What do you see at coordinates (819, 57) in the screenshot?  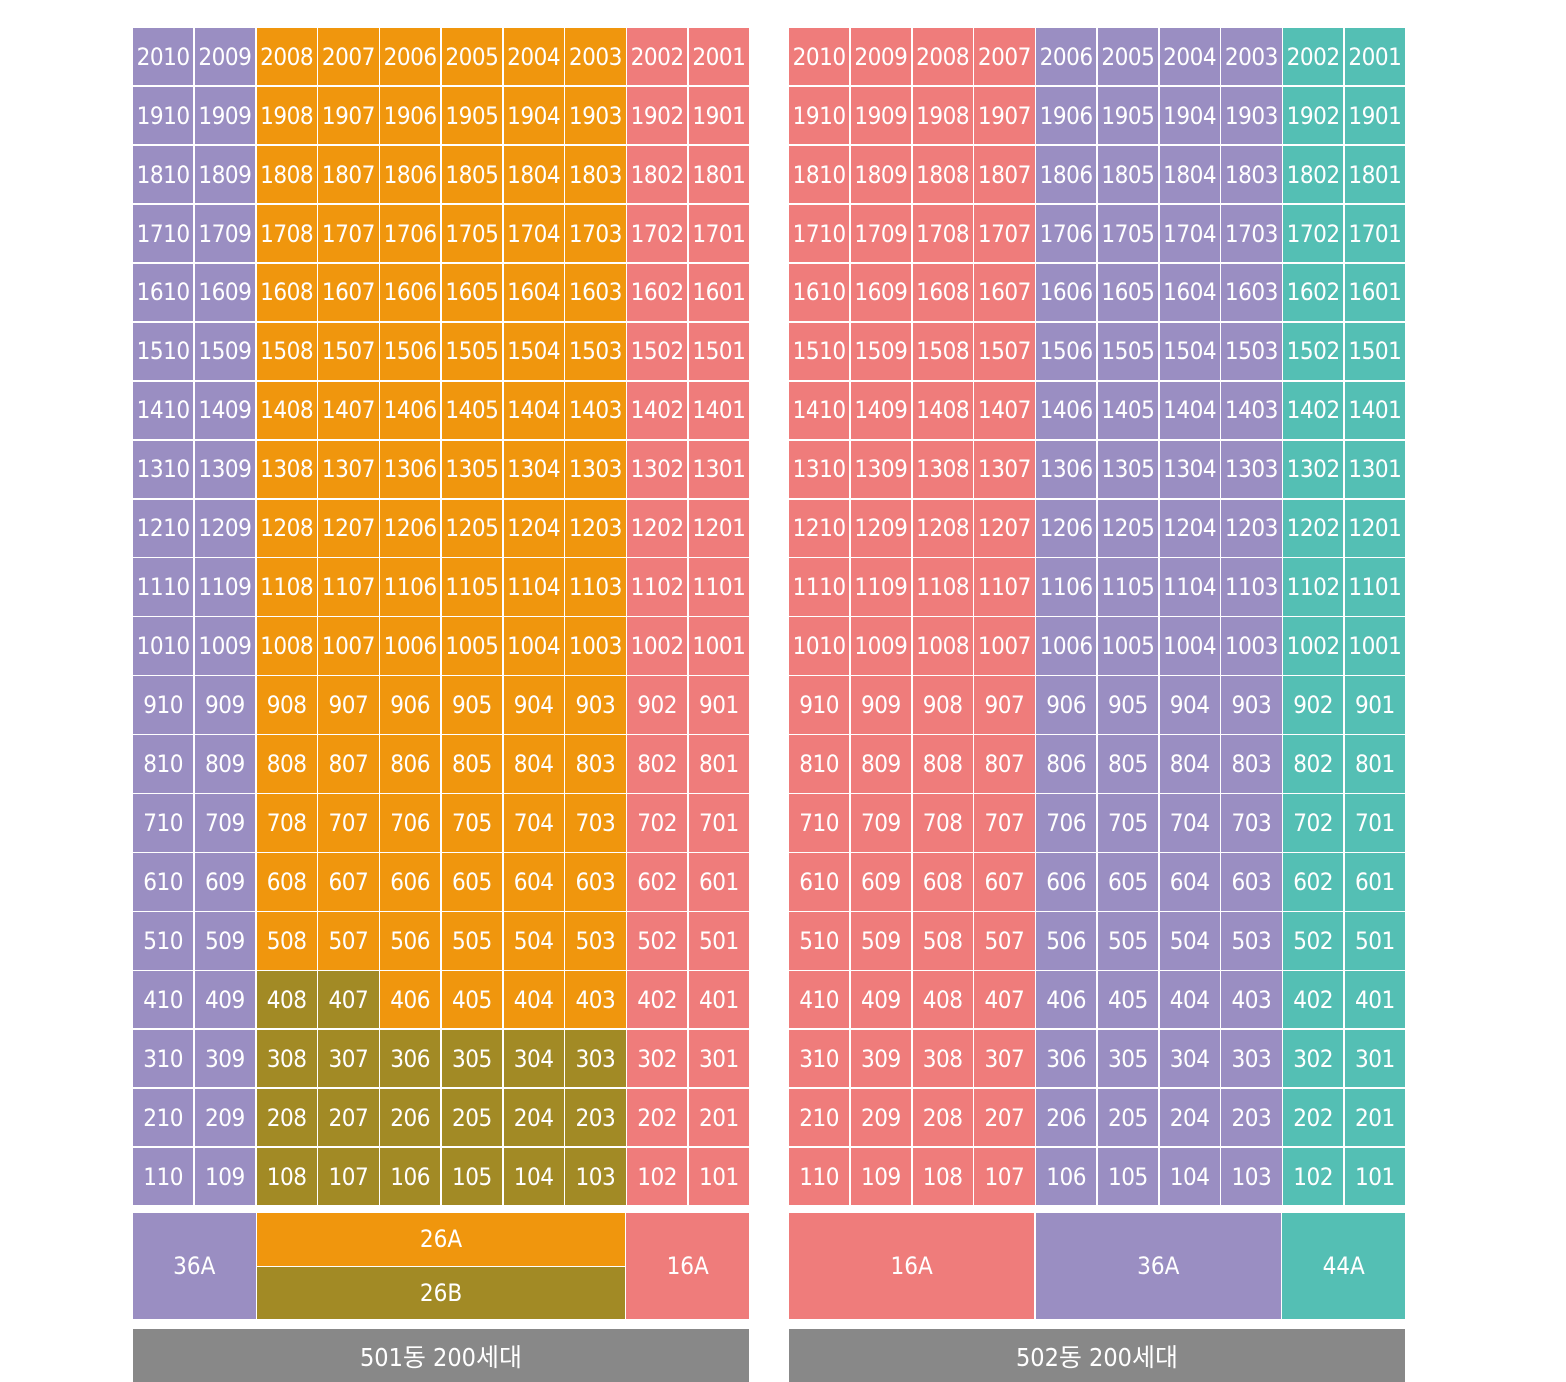 I see `unit-cell: 2010` at bounding box center [819, 57].